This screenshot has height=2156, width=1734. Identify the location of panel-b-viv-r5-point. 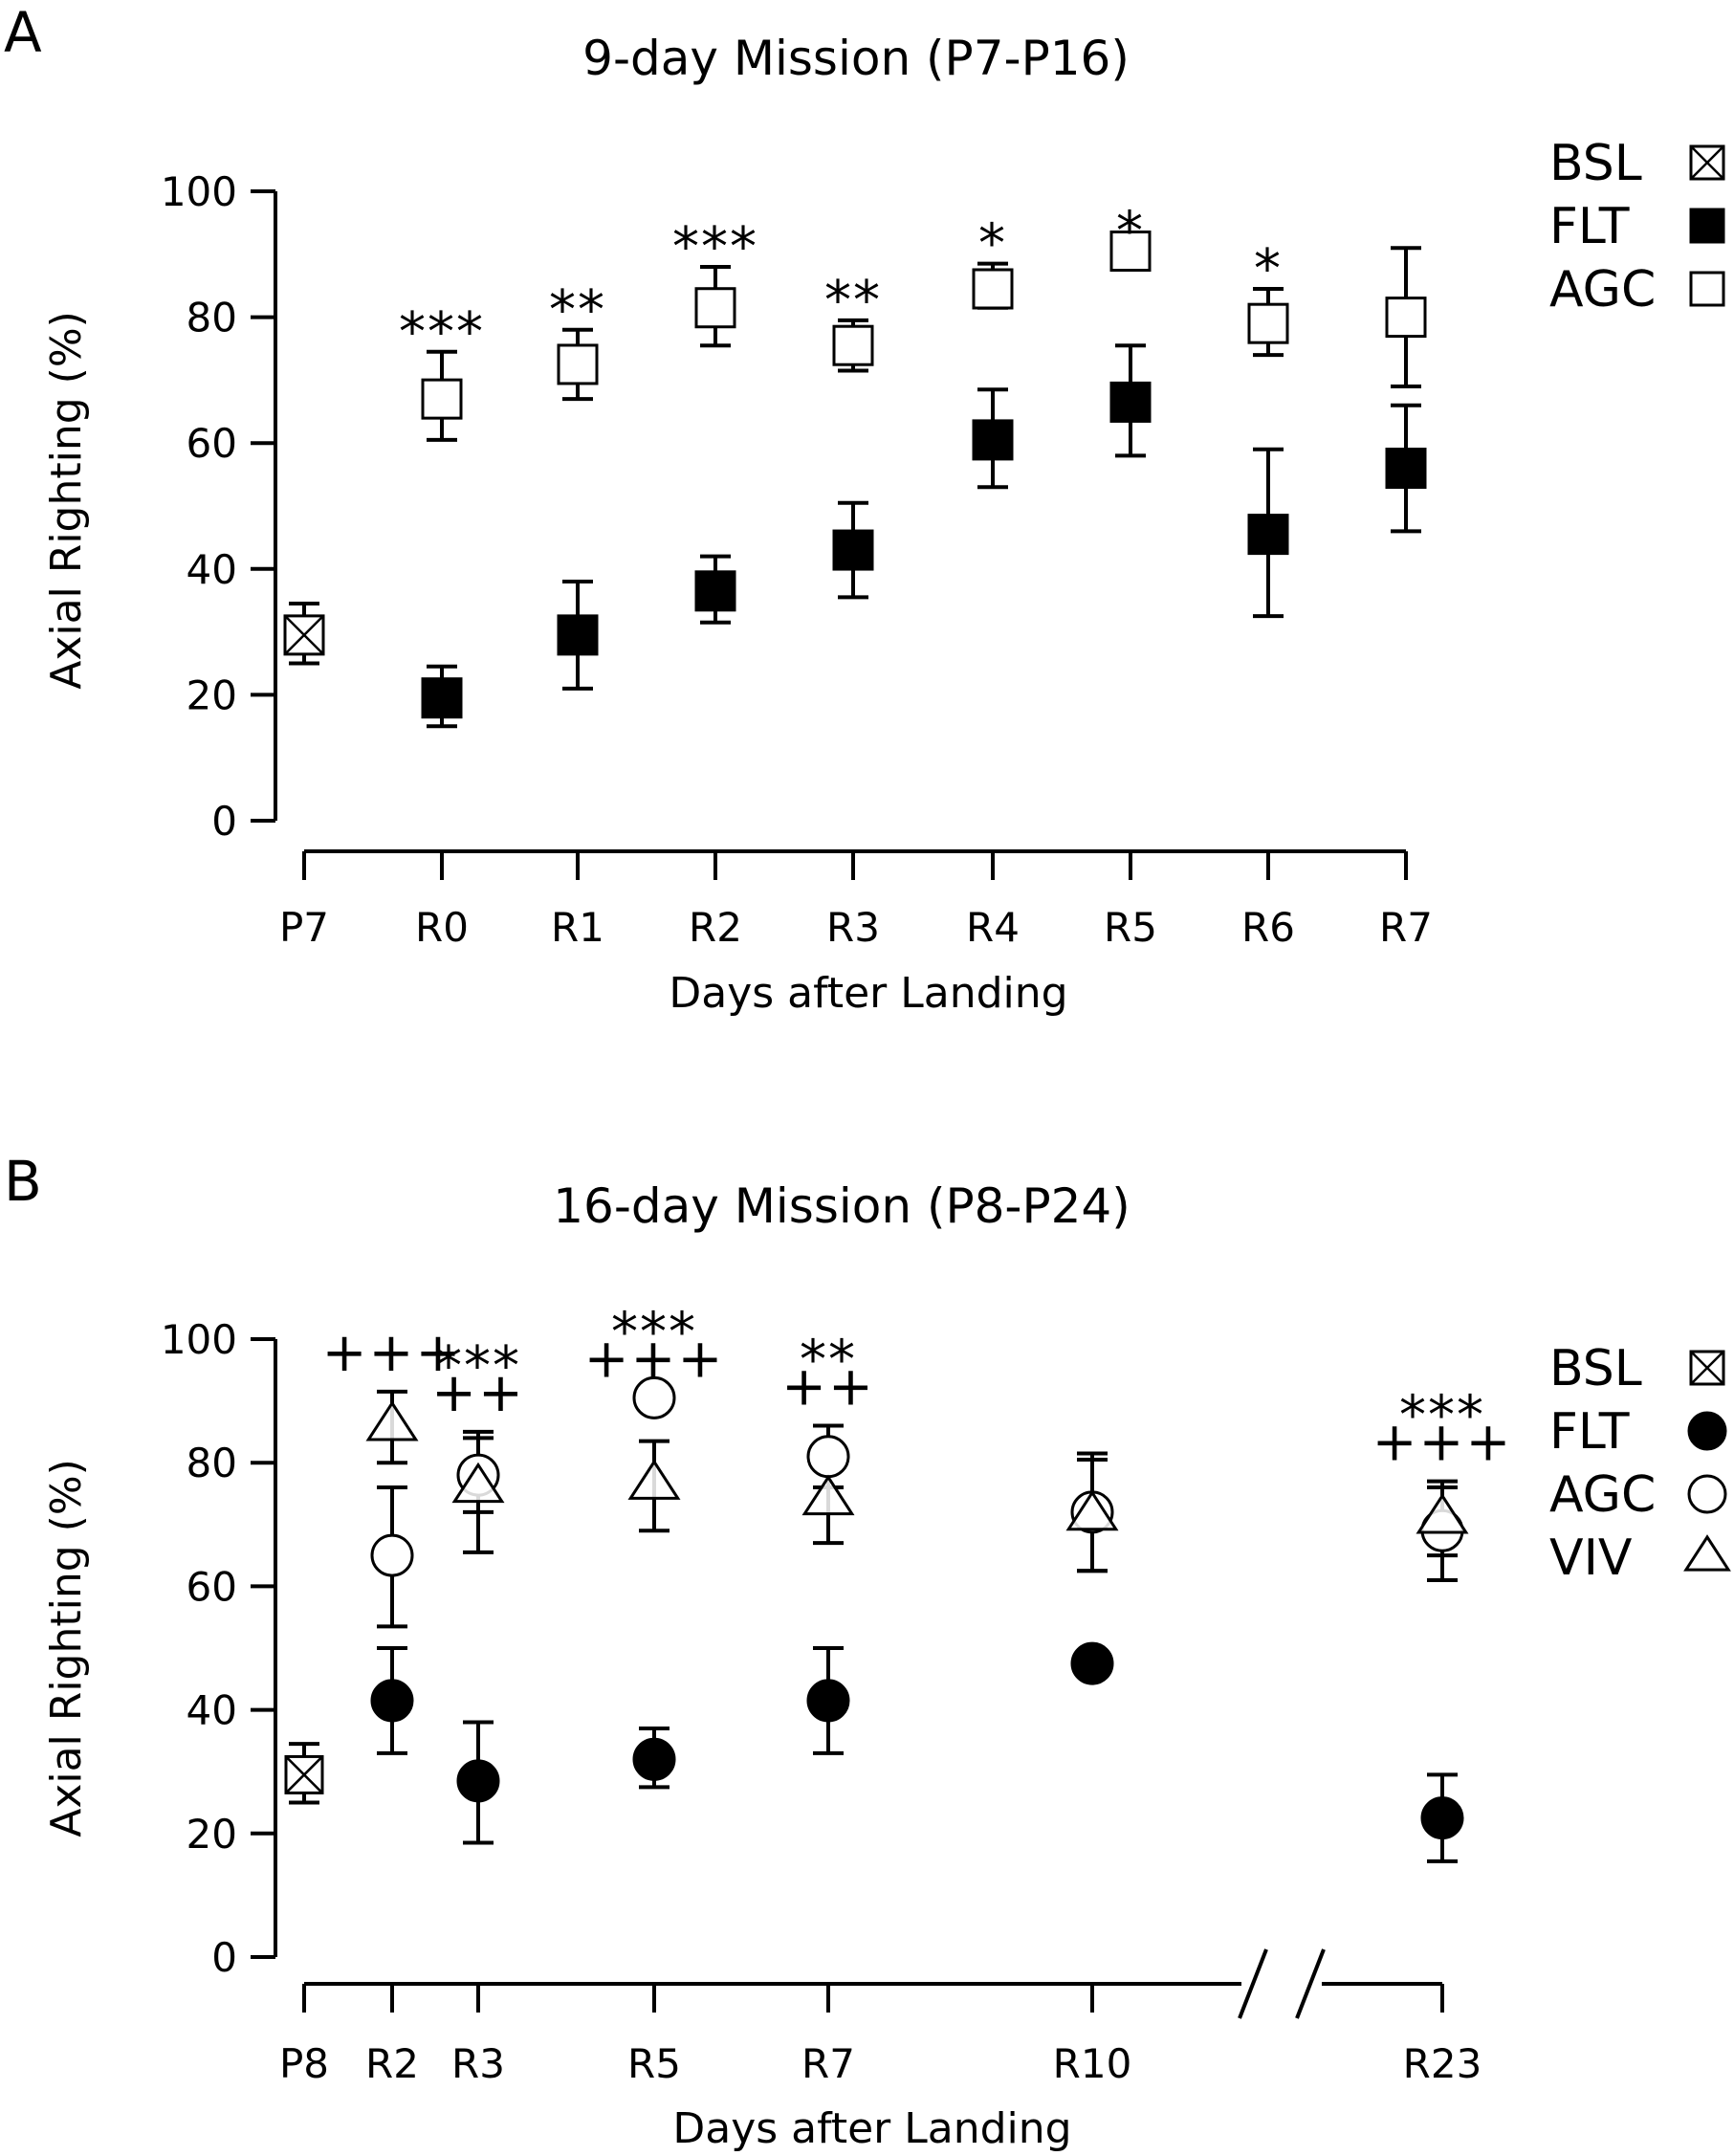
(654, 1479).